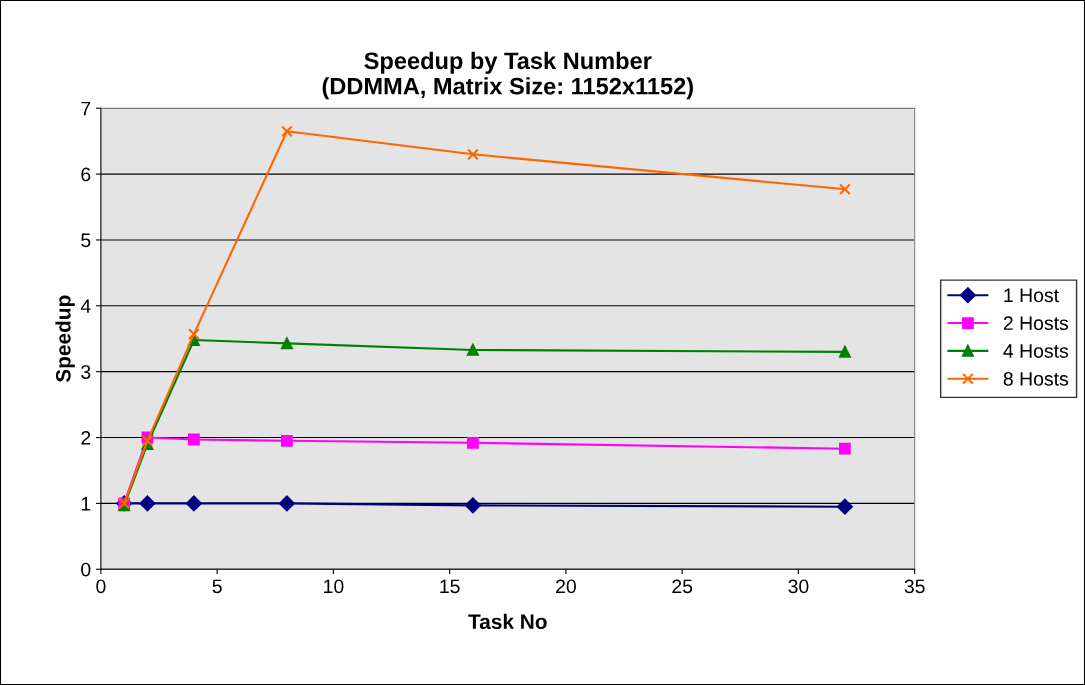  What do you see at coordinates (798, 586) in the screenshot?
I see `x-tick-label: 30` at bounding box center [798, 586].